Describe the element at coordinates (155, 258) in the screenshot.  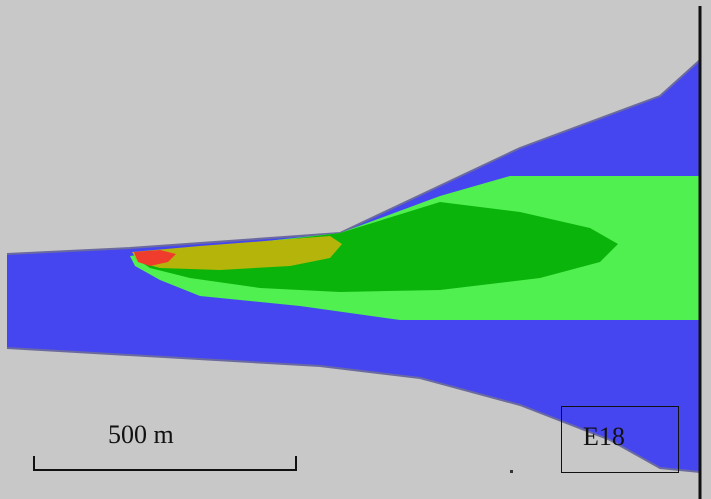
I see `plume-zone-red` at that location.